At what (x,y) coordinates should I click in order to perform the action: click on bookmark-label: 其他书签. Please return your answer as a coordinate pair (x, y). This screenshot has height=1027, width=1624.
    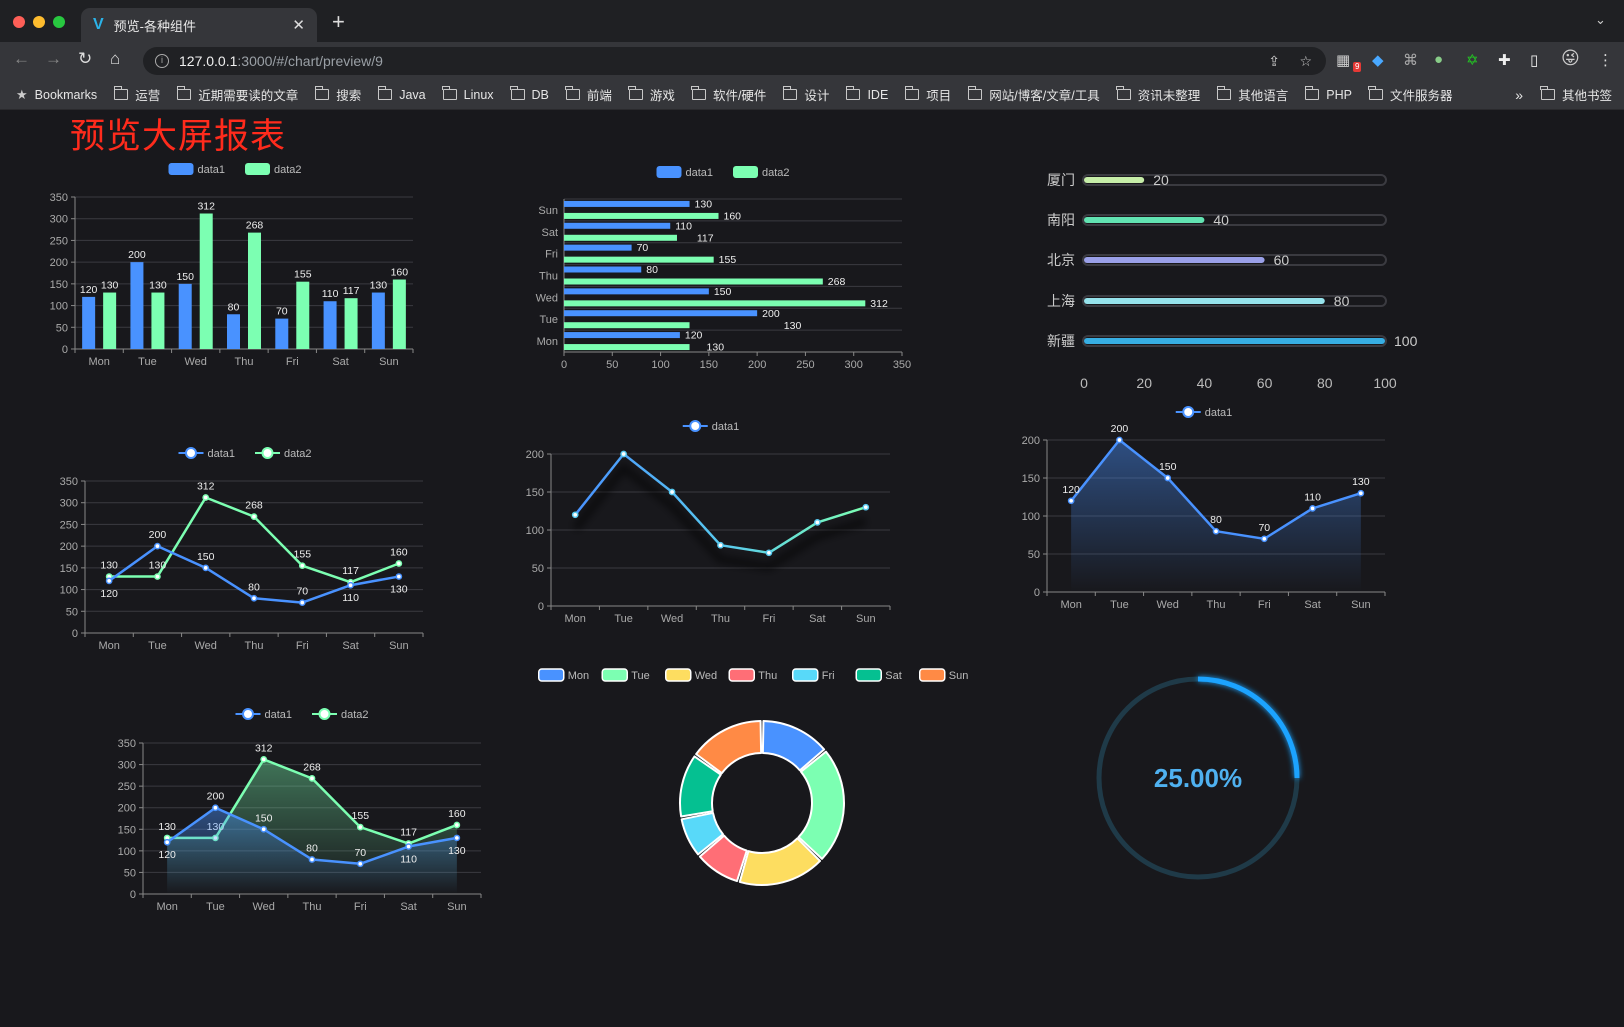
    Looking at the image, I should click on (1586, 96).